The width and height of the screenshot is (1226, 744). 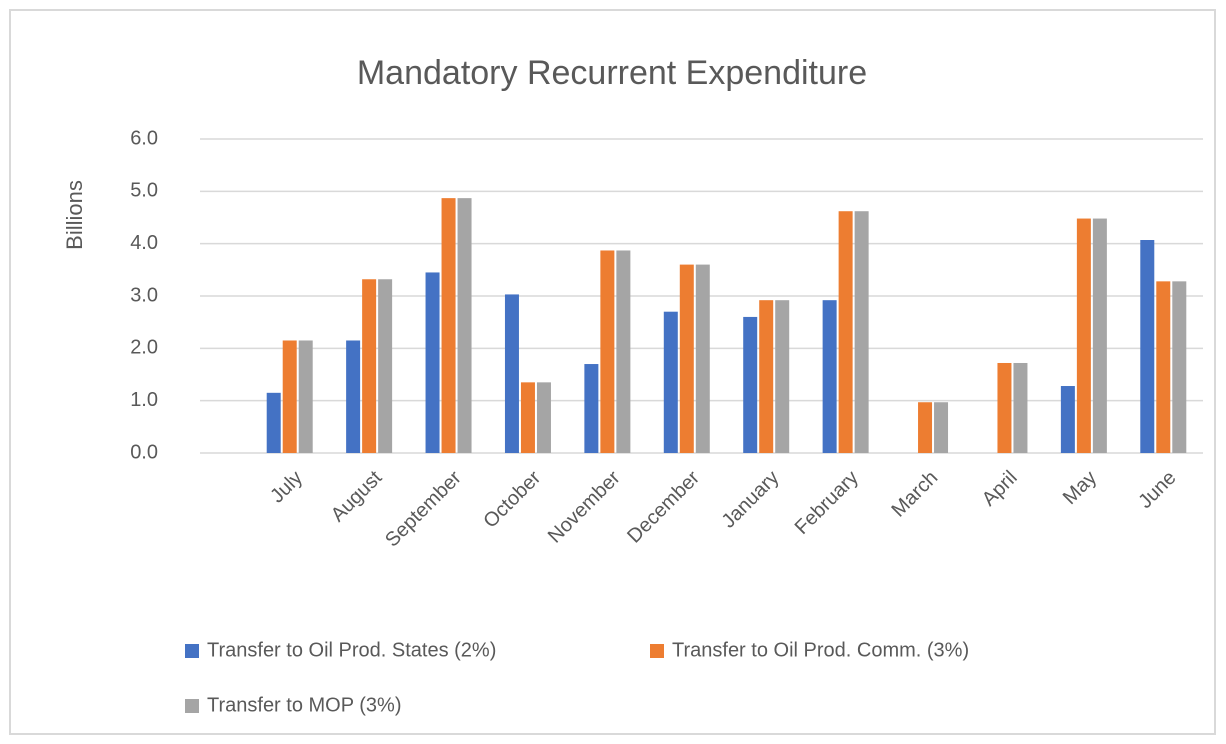 What do you see at coordinates (144, 452) in the screenshot?
I see `y-tick-label: 0.0` at bounding box center [144, 452].